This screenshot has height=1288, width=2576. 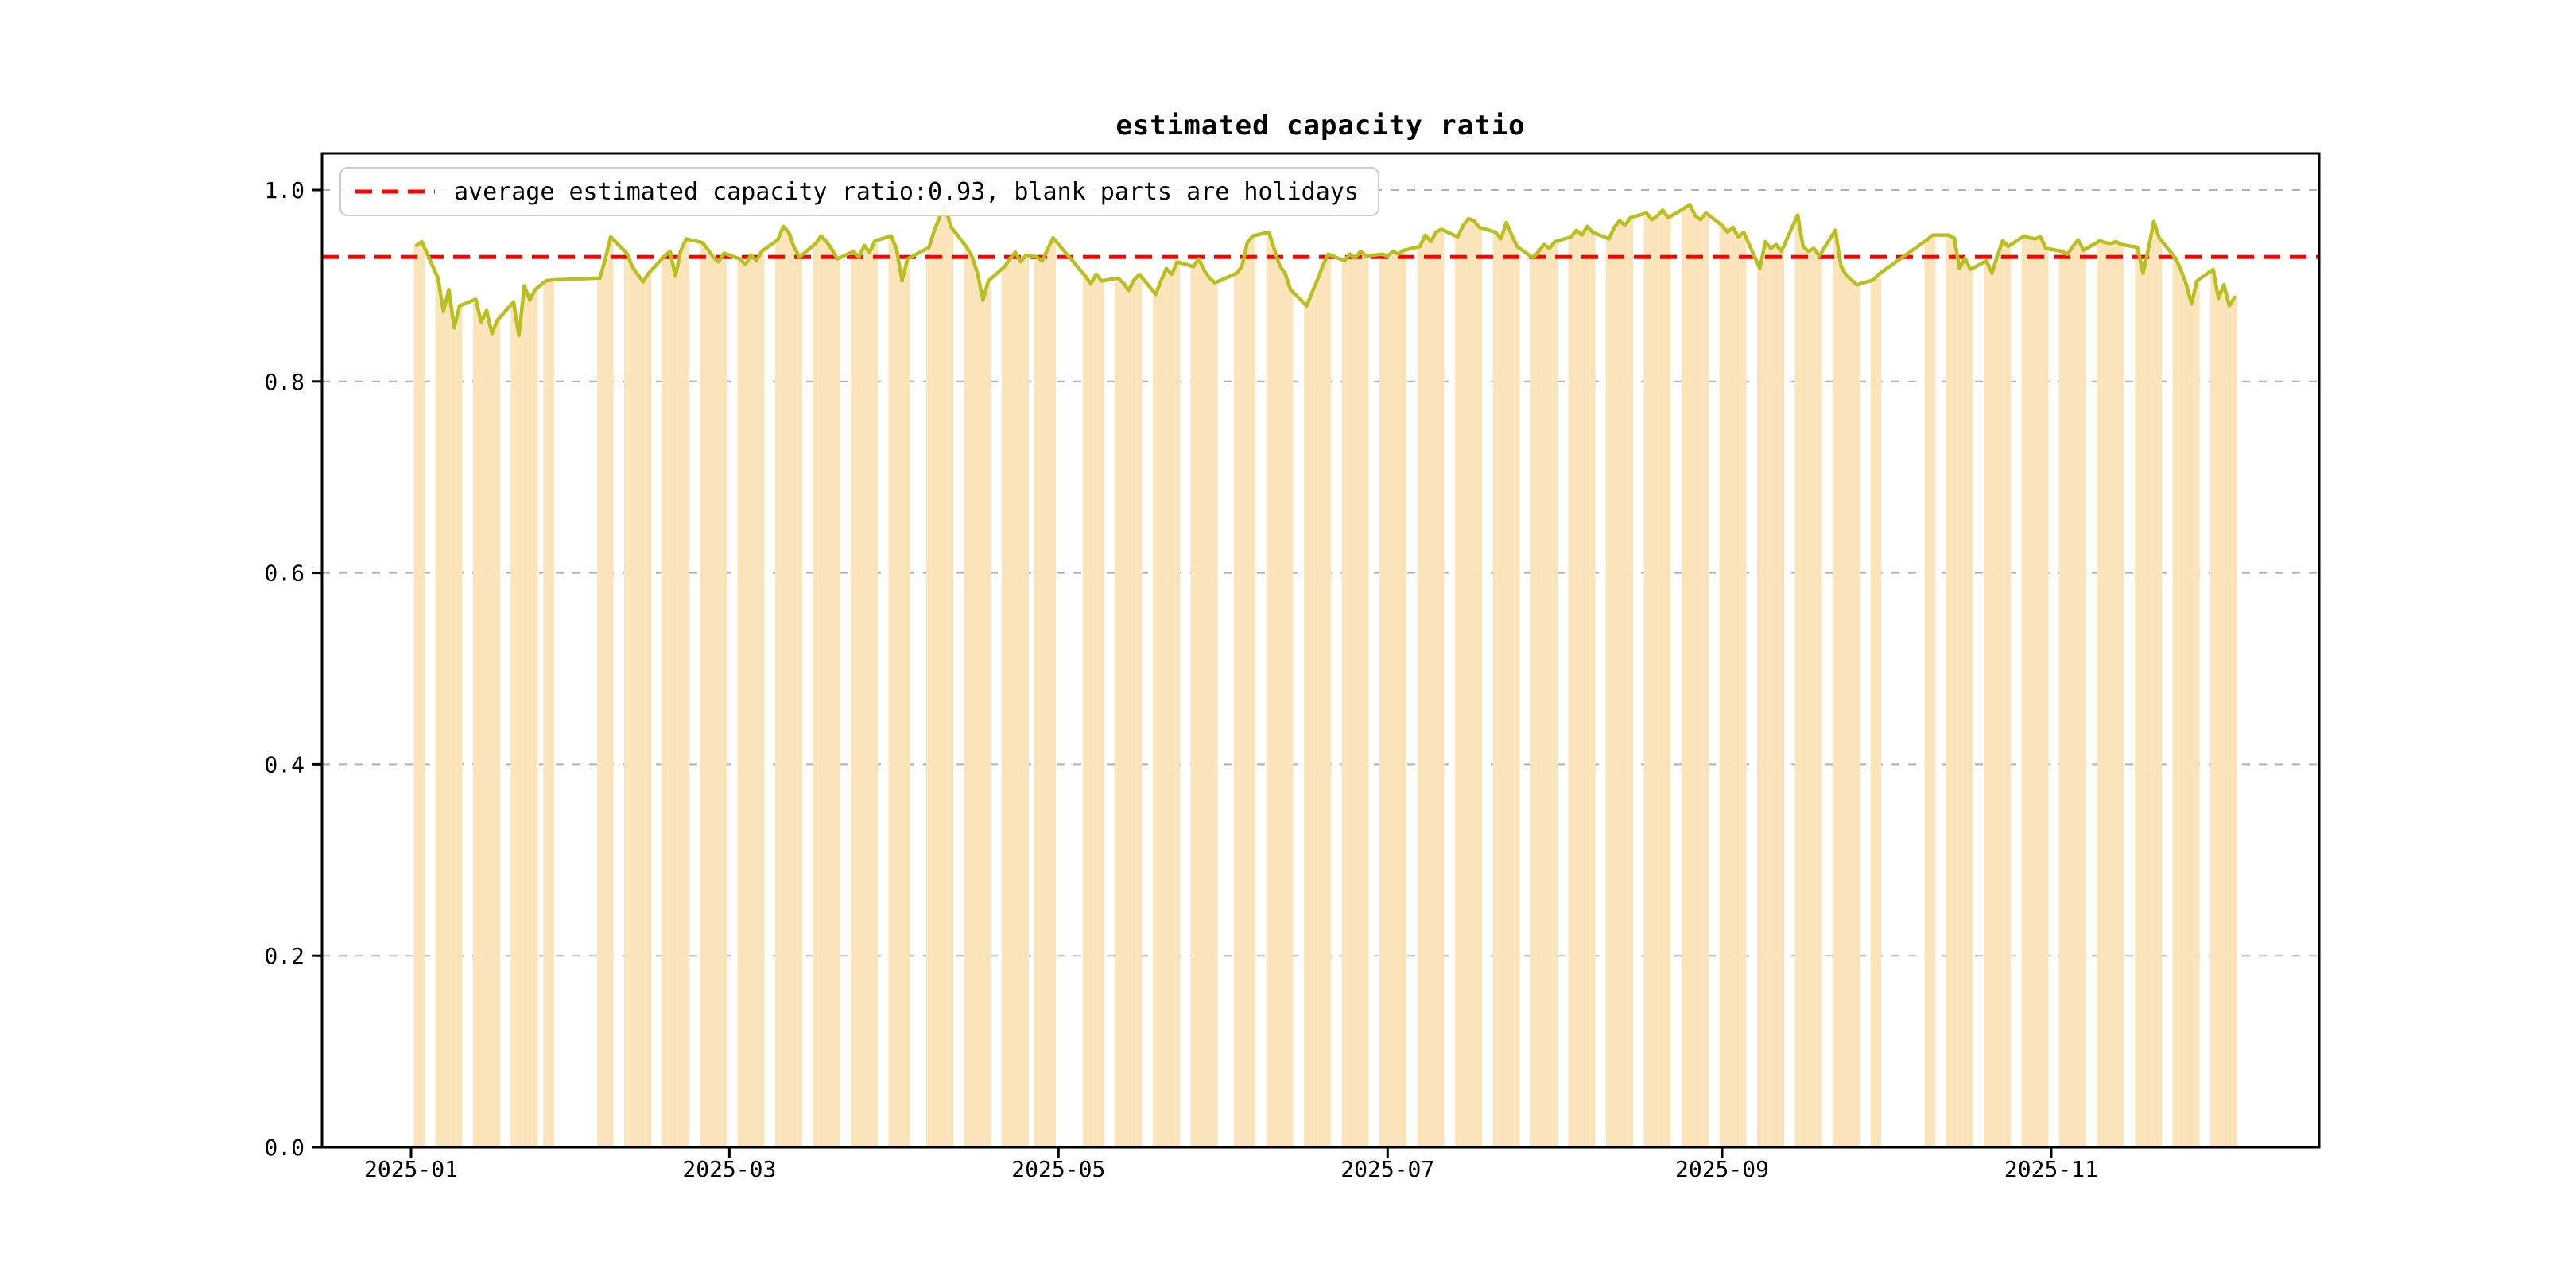 I want to click on x-tick-label: 2025-03, so click(x=729, y=1169).